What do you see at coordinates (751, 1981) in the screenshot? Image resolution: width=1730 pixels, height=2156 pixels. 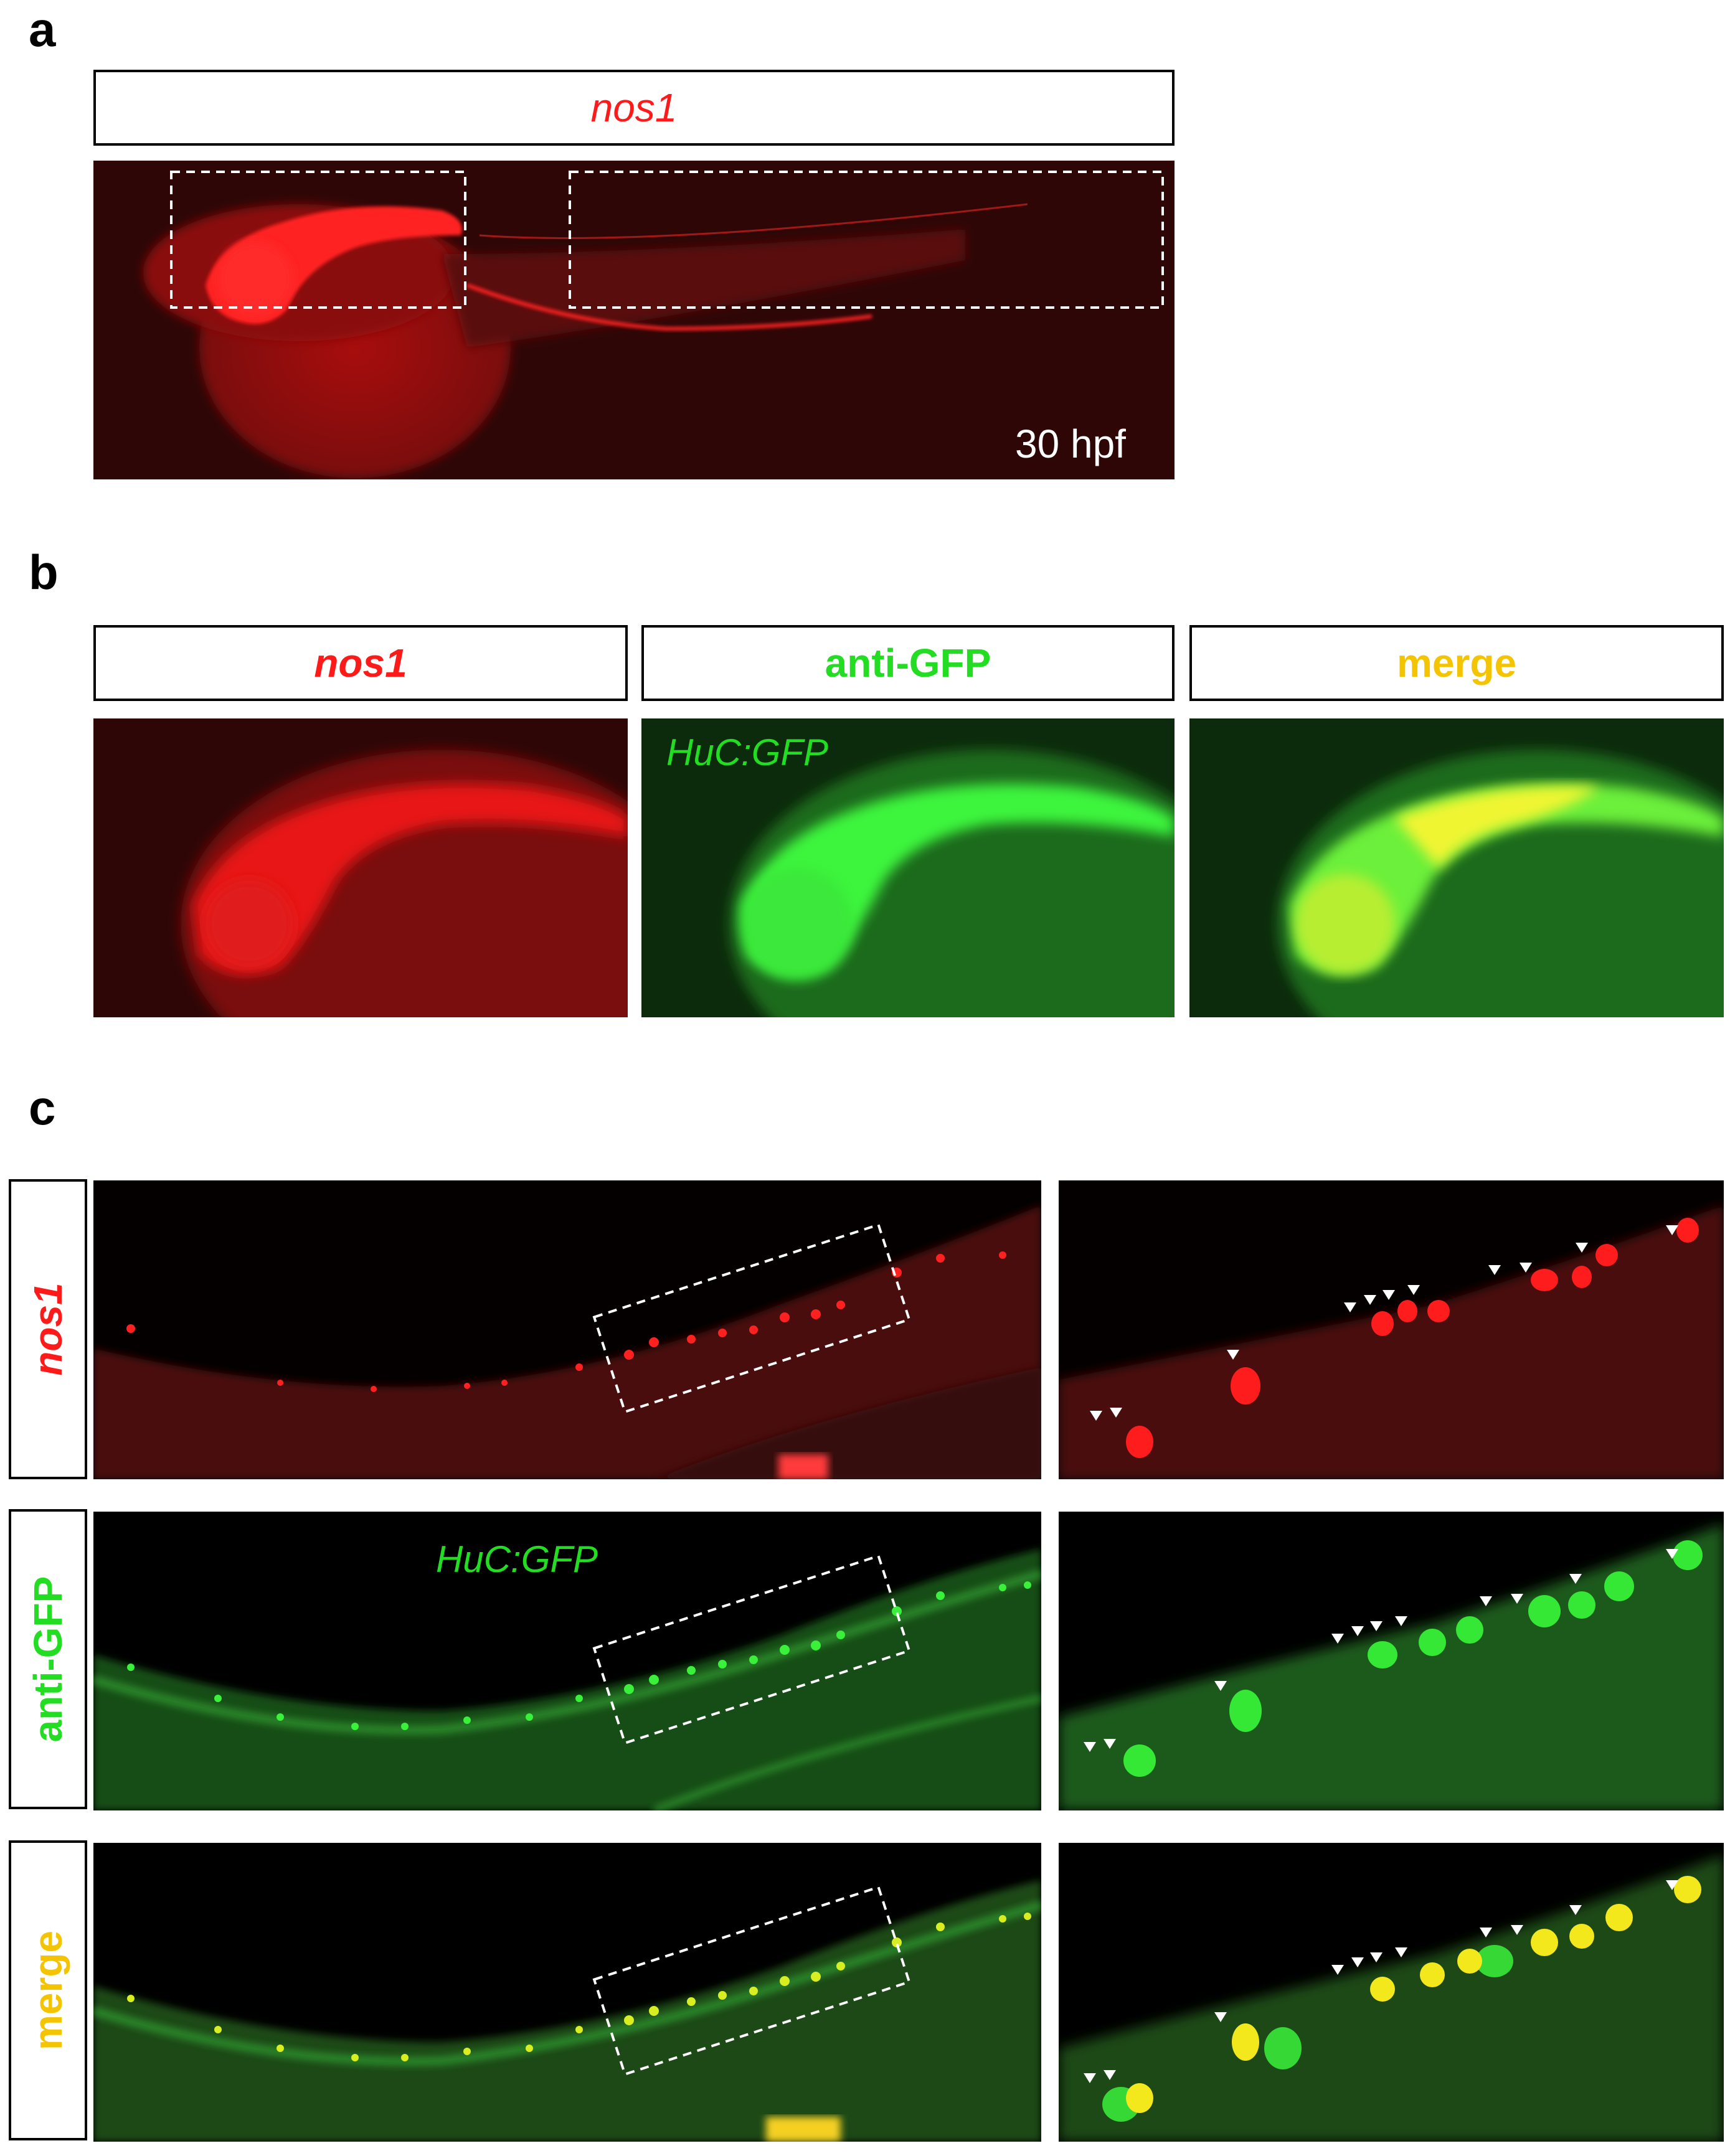 I see `zoom-box-c3` at bounding box center [751, 1981].